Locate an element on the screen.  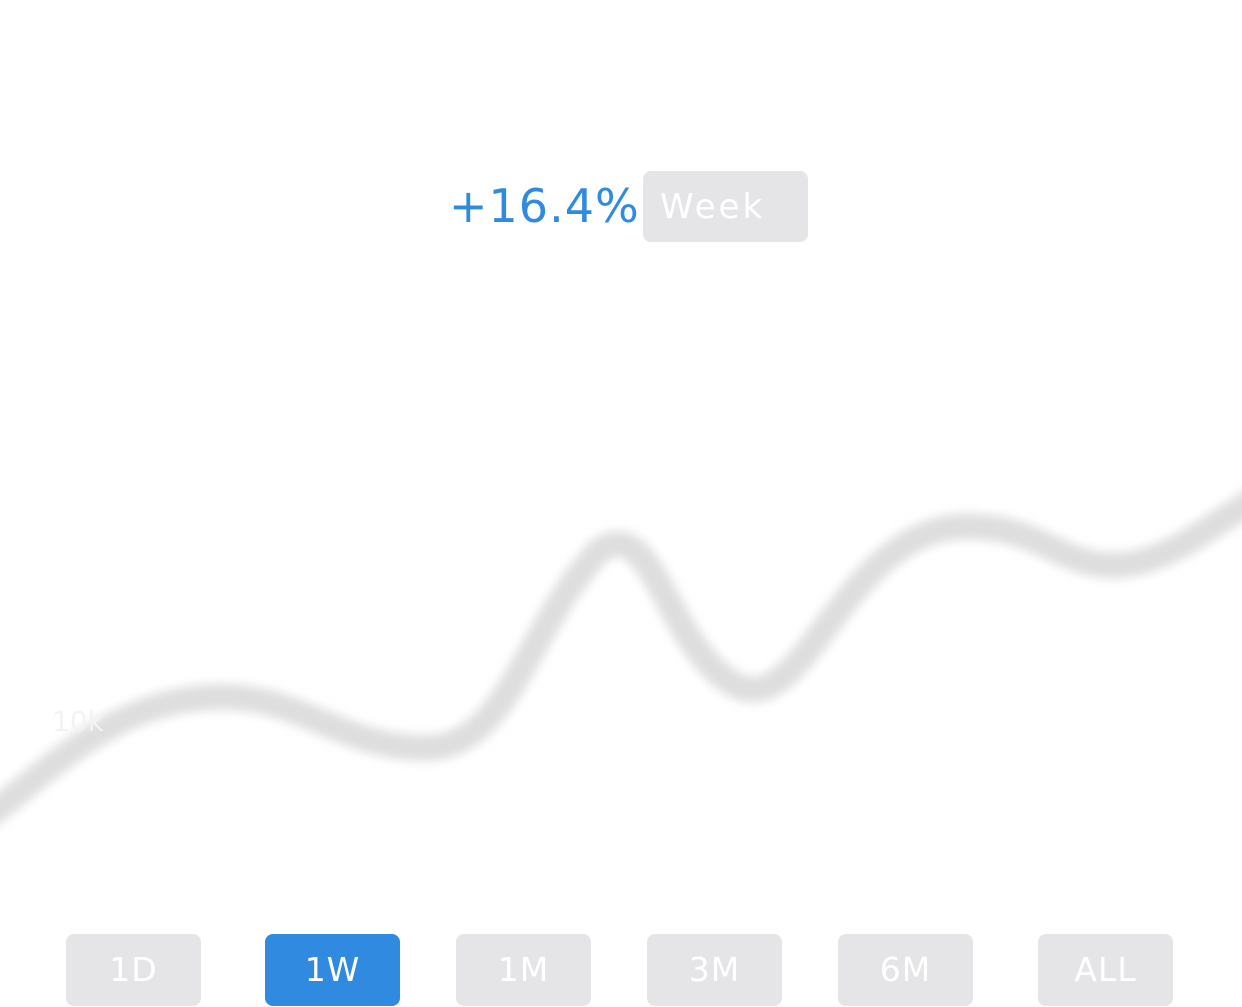
range-1d-button: 1D is located at coordinates (133, 970).